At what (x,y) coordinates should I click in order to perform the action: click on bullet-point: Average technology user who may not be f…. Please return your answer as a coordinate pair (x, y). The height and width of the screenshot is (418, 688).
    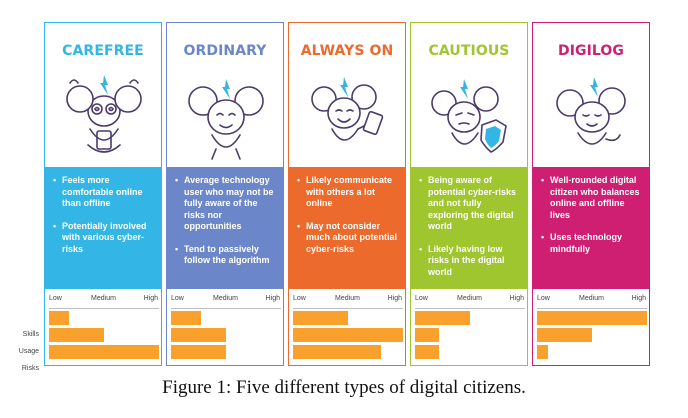
    Looking at the image, I should click on (226, 204).